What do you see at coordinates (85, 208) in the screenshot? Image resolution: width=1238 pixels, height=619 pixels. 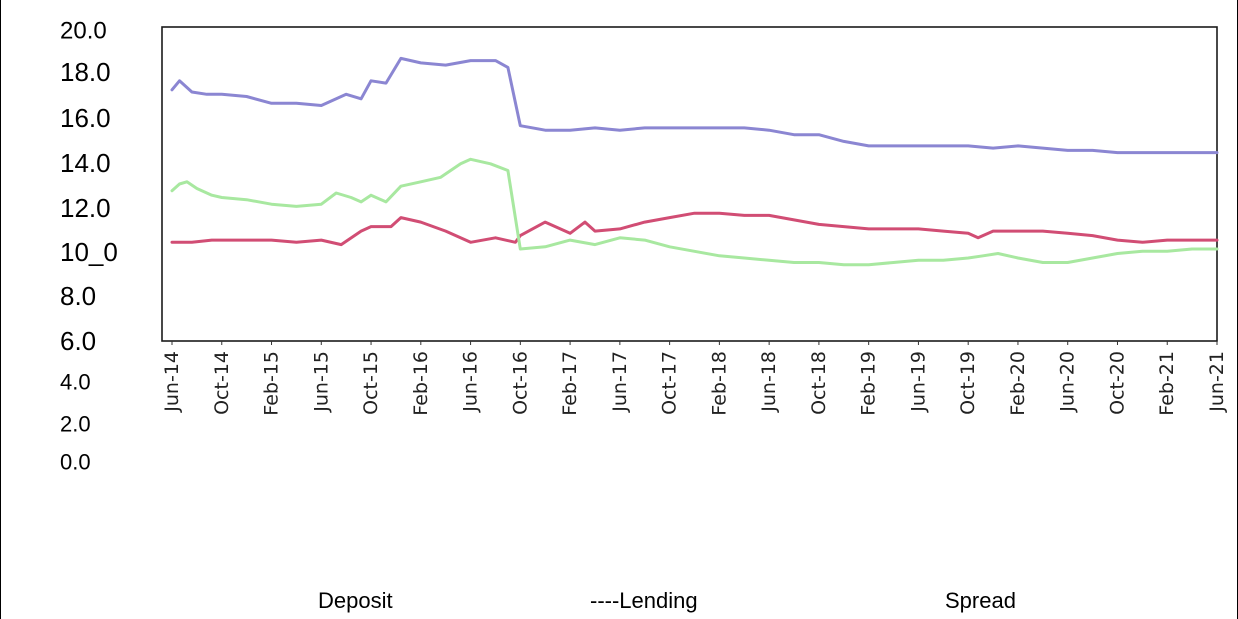 I see `y-tick-label: 12.0` at bounding box center [85, 208].